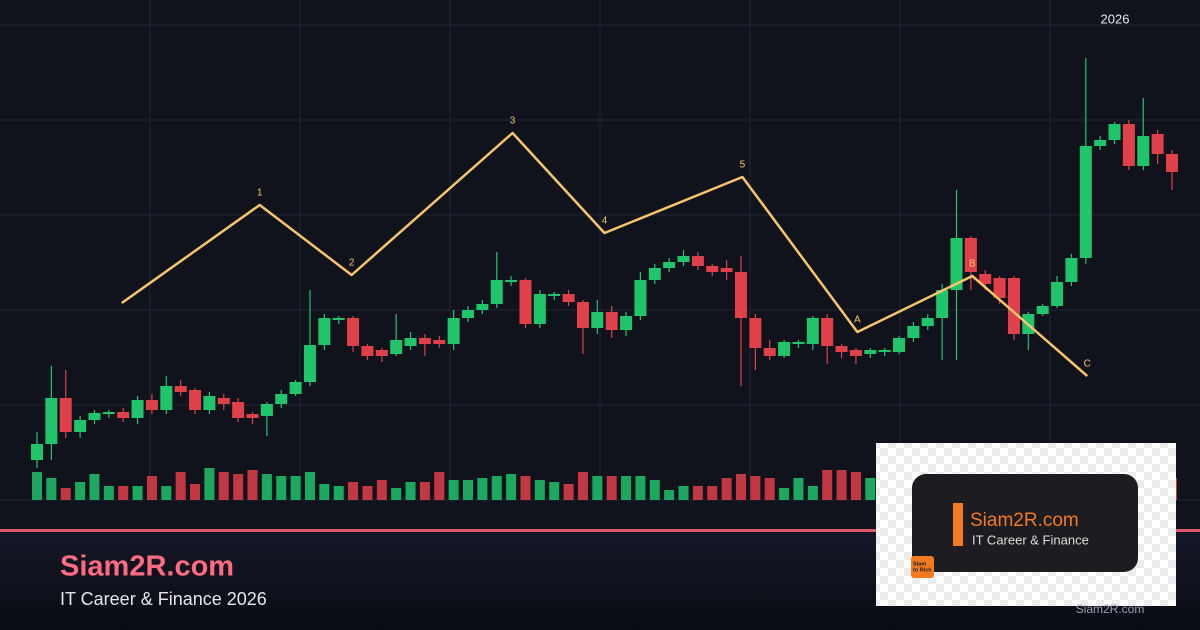 This screenshot has width=1200, height=630. Describe the element at coordinates (922, 570) in the screenshot. I see `badge-bottom: to Rich` at that location.